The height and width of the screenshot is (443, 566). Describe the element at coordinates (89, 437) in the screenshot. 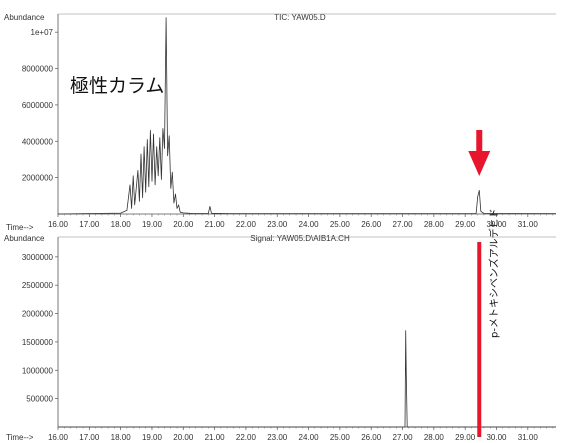

I see `sig-x-tick-label: 17.00` at that location.